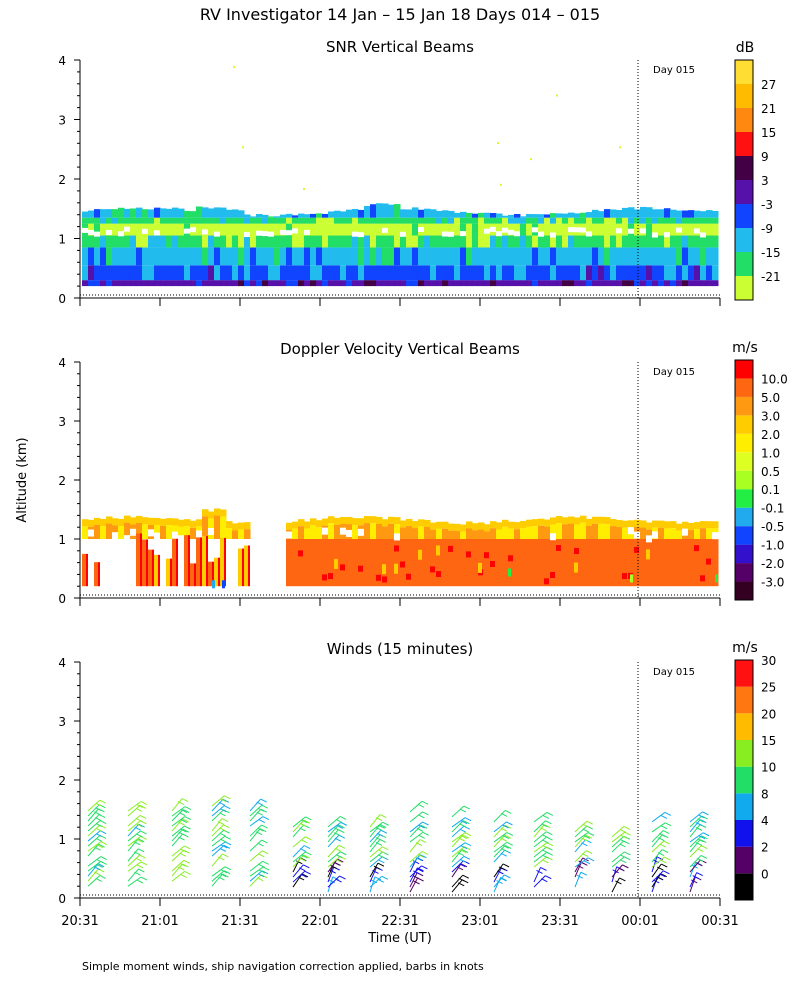  I want to click on snr-gap, so click(247, 234).